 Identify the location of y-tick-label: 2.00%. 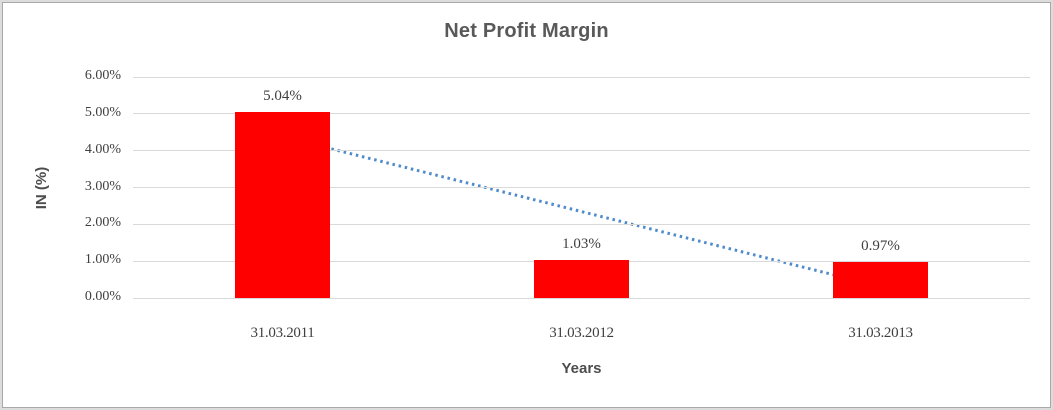
(102, 223).